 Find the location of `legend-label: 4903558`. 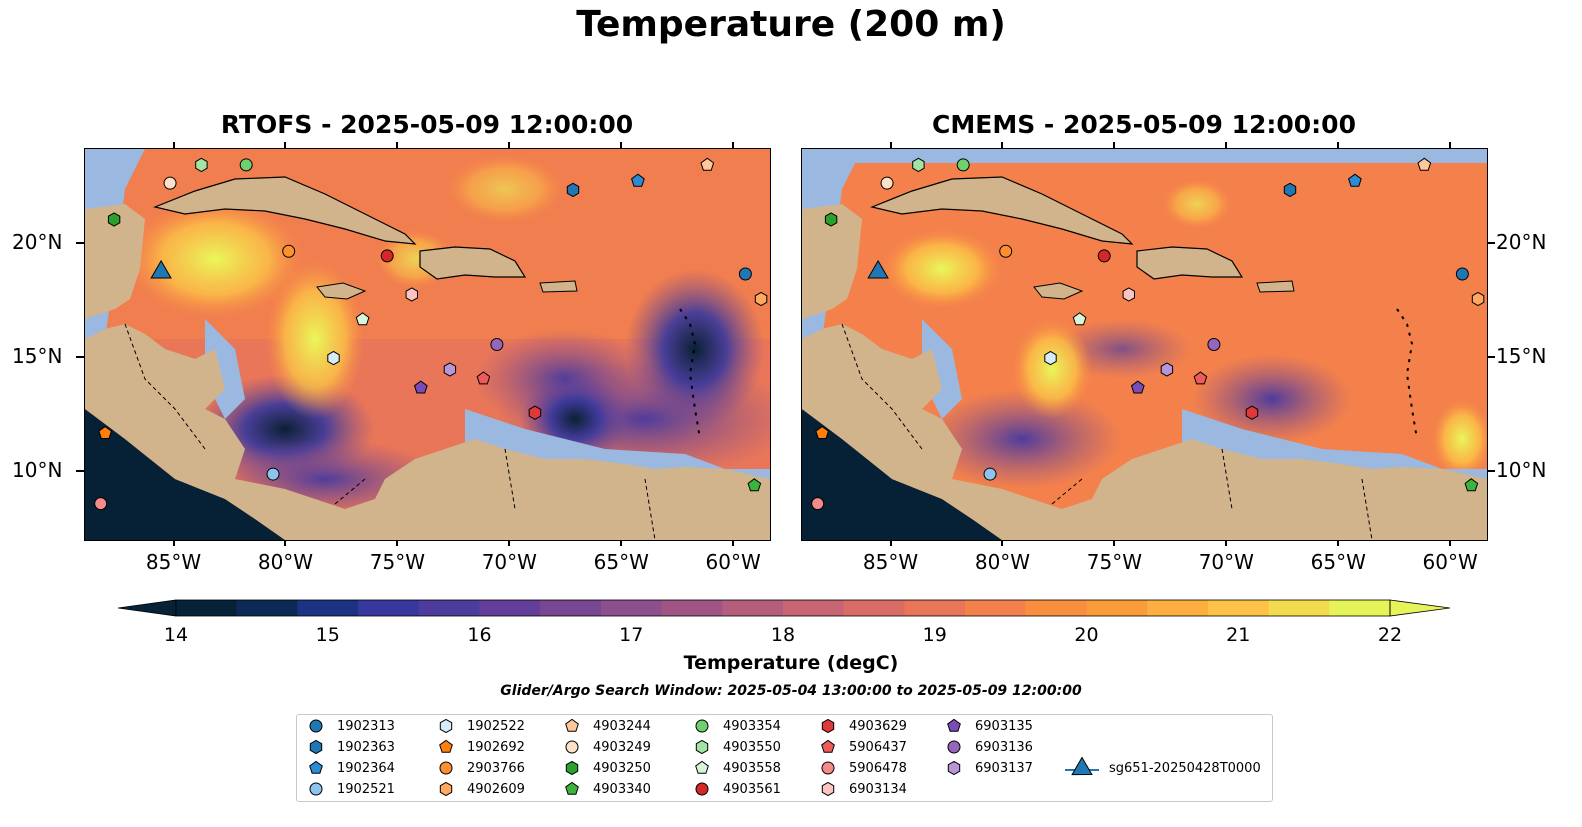

legend-label: 4903558 is located at coordinates (752, 768).